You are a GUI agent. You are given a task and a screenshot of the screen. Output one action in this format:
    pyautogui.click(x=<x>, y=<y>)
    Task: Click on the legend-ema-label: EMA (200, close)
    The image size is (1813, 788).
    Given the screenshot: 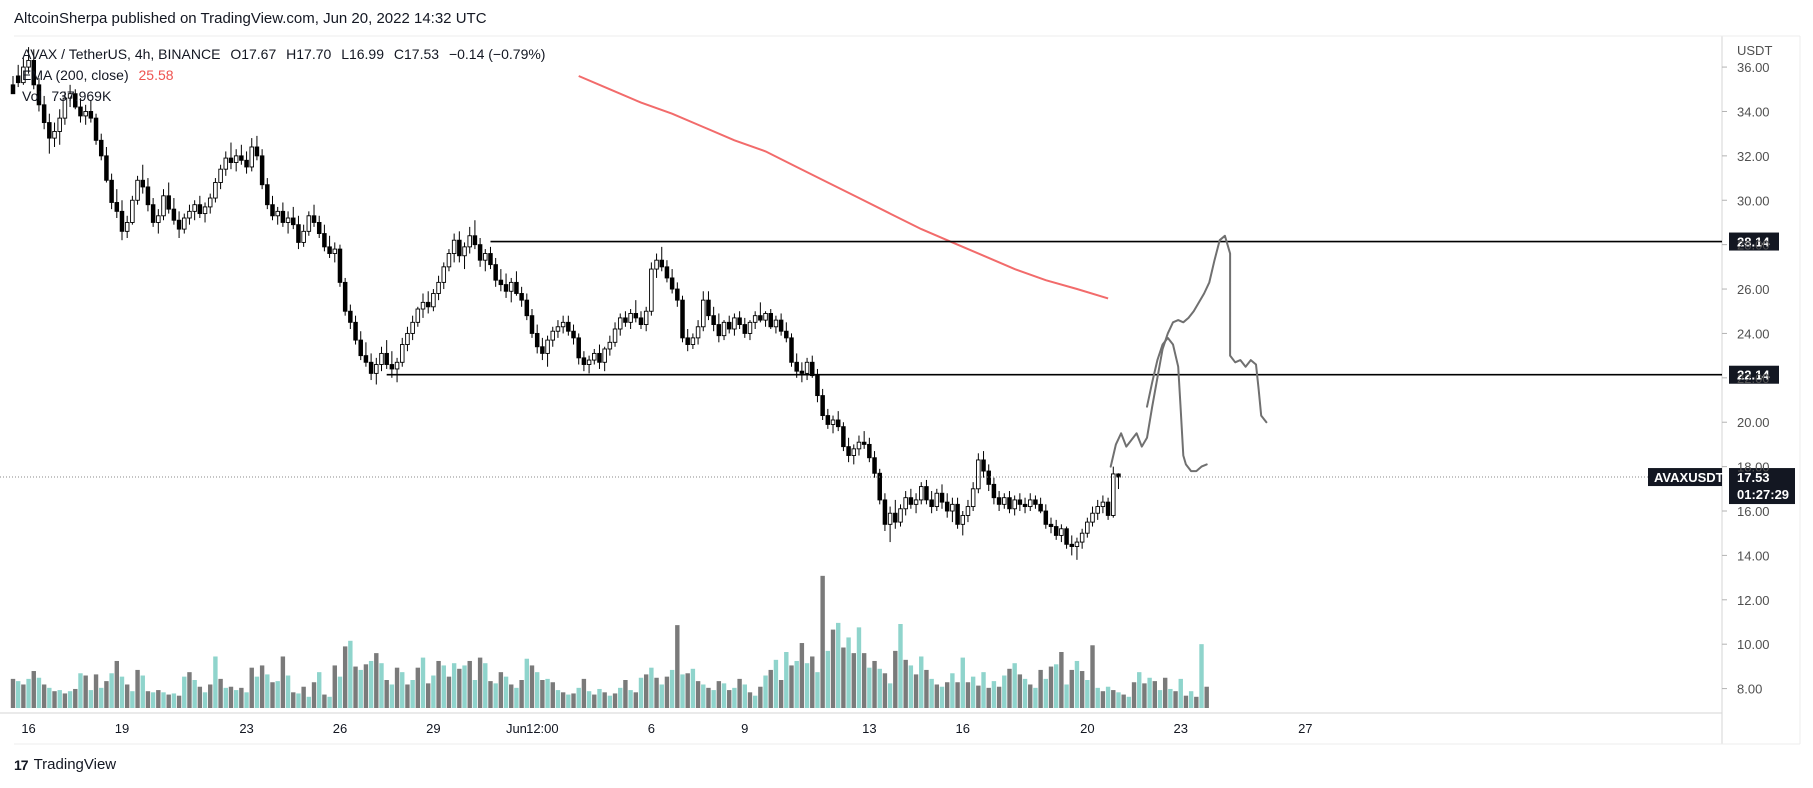 What is the action you would take?
    pyautogui.click(x=75, y=75)
    